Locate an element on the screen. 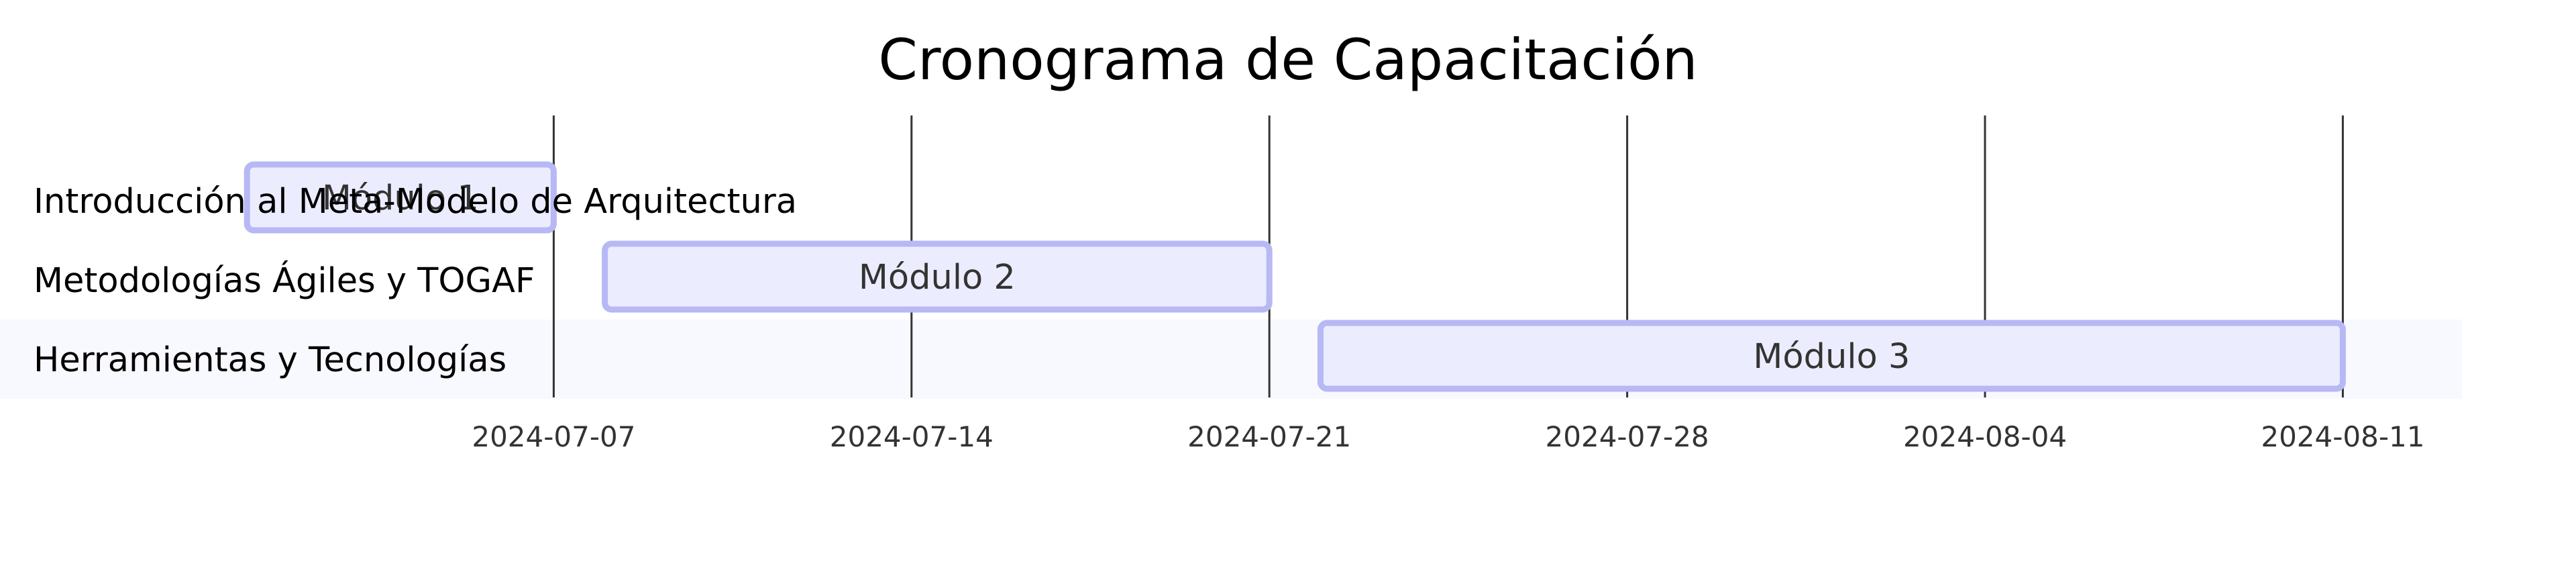 This screenshot has height=566, width=2576. tick-label: 2024-07-14 is located at coordinates (912, 436).